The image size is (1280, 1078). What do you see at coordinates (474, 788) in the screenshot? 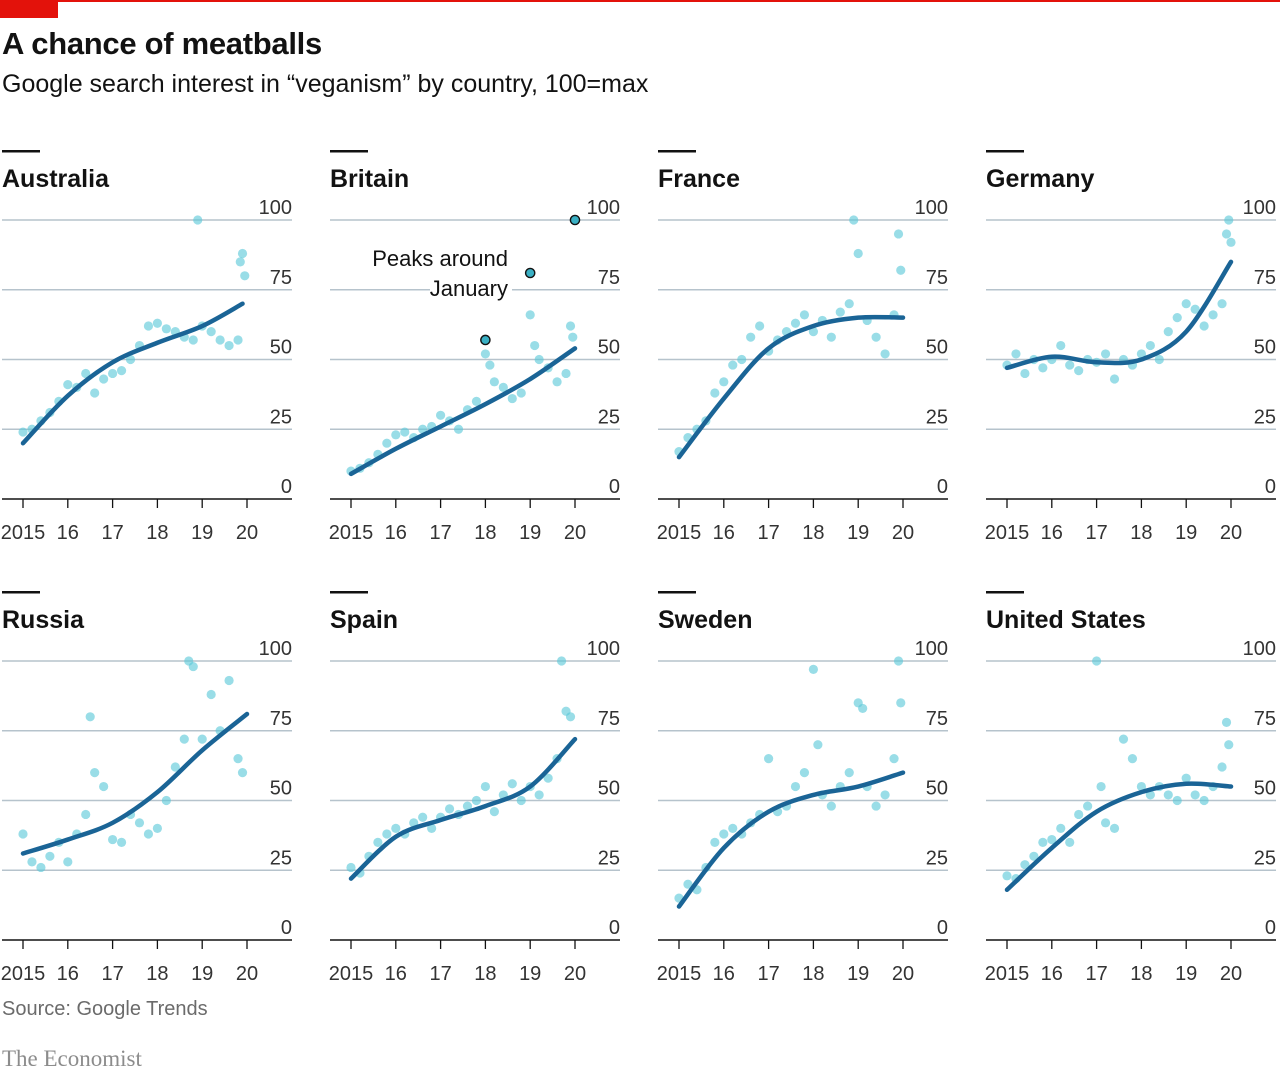
I see `panel-spain: Spain 0 25 50 75 100 2015 16 17 18 19 20` at bounding box center [474, 788].